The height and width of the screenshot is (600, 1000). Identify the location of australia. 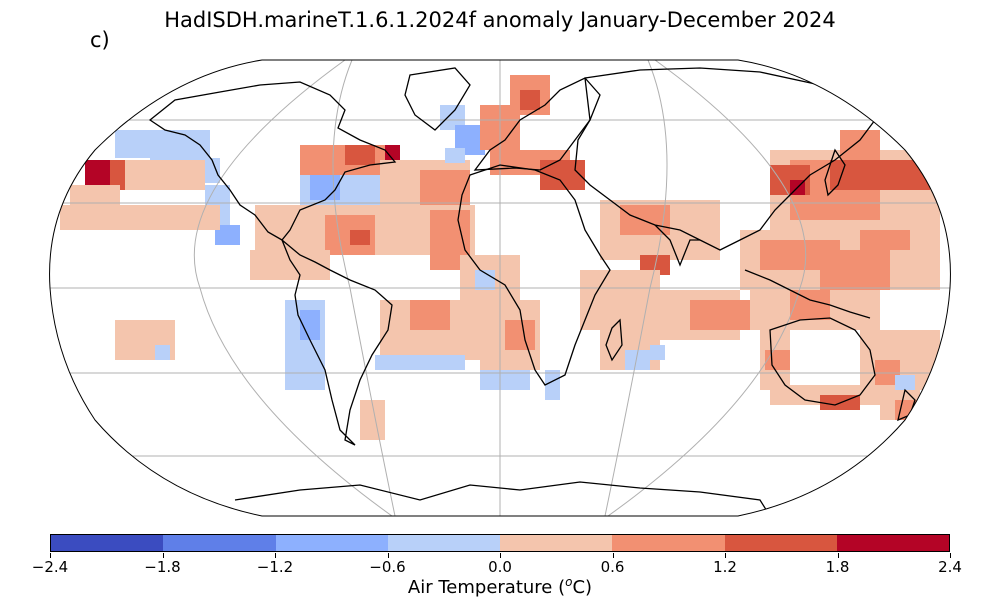
(822, 361).